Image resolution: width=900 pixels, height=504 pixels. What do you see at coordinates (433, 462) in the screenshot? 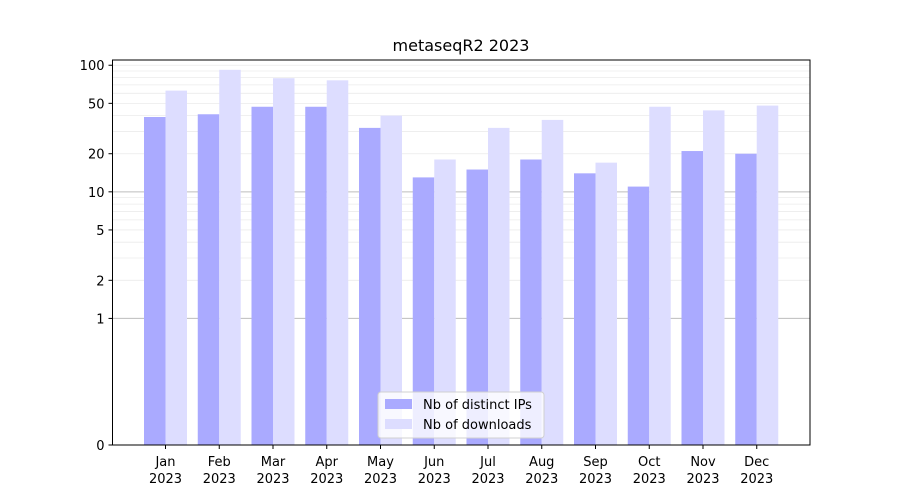
I see `x-tick-label: Jun` at bounding box center [433, 462].